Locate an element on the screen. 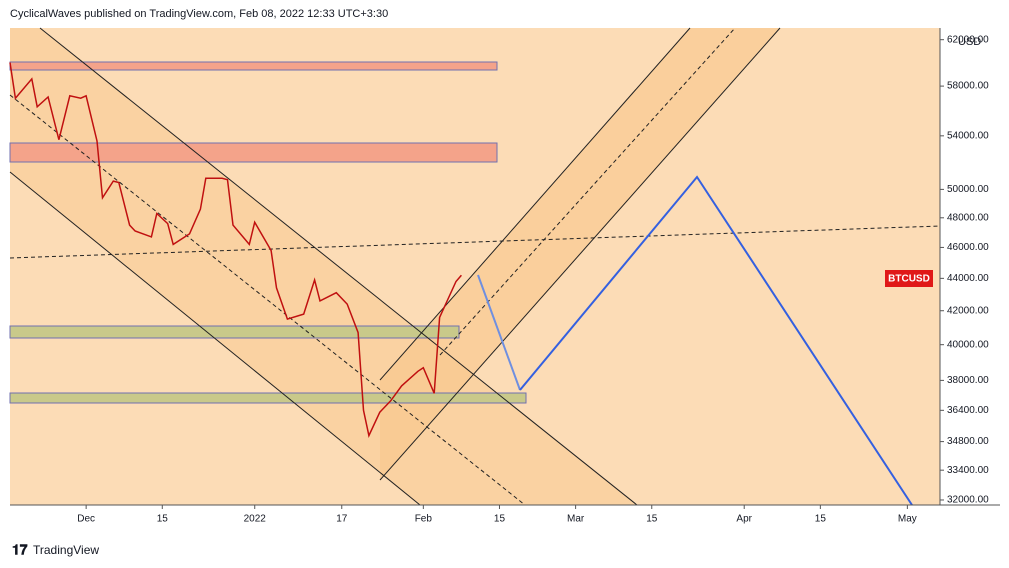 This screenshot has height=568, width=1009. projection is located at coordinates (499, 332).